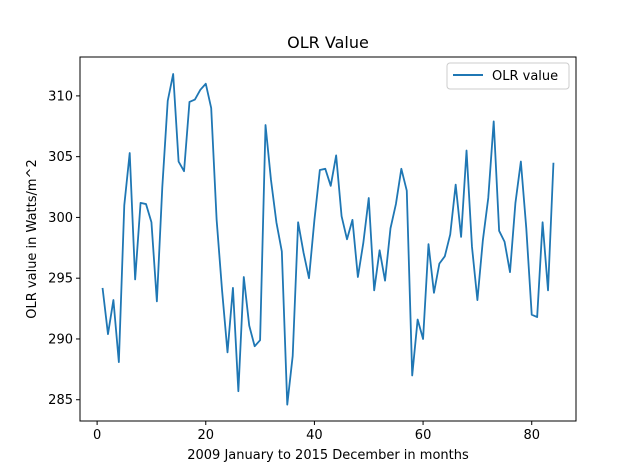 The image size is (640, 472). Describe the element at coordinates (423, 435) in the screenshot. I see `x-tick-label: 60` at that location.